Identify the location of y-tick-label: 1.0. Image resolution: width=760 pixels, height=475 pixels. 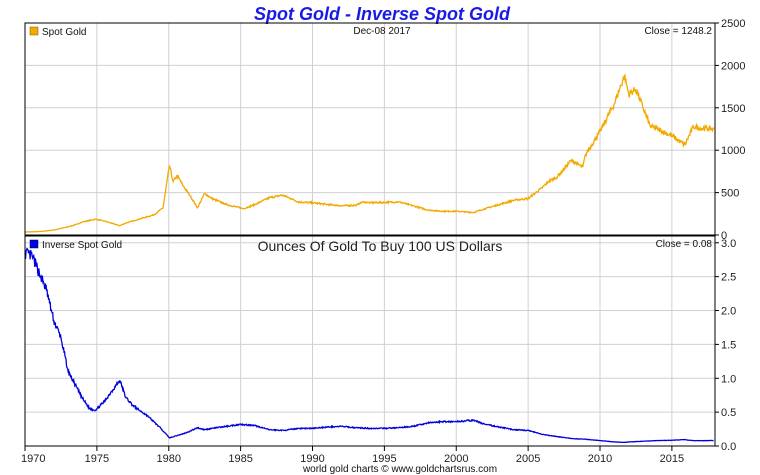
(728, 379).